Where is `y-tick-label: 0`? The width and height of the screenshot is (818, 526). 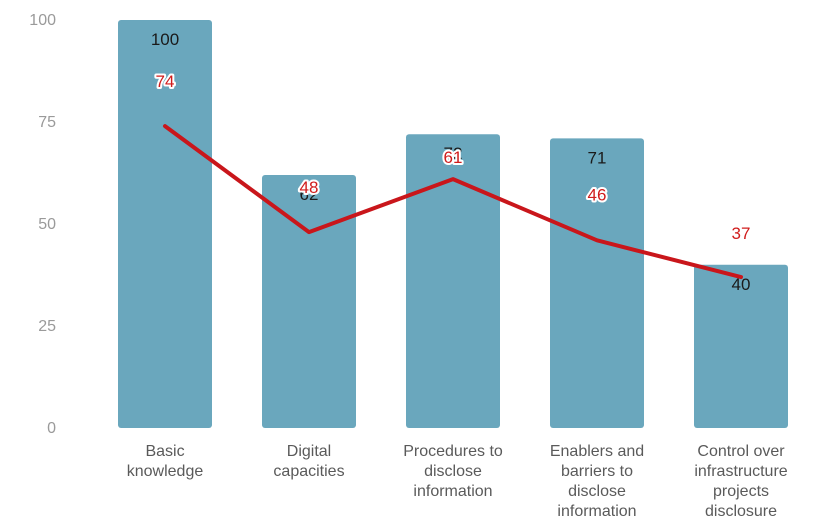 y-tick-label: 0 is located at coordinates (51, 428).